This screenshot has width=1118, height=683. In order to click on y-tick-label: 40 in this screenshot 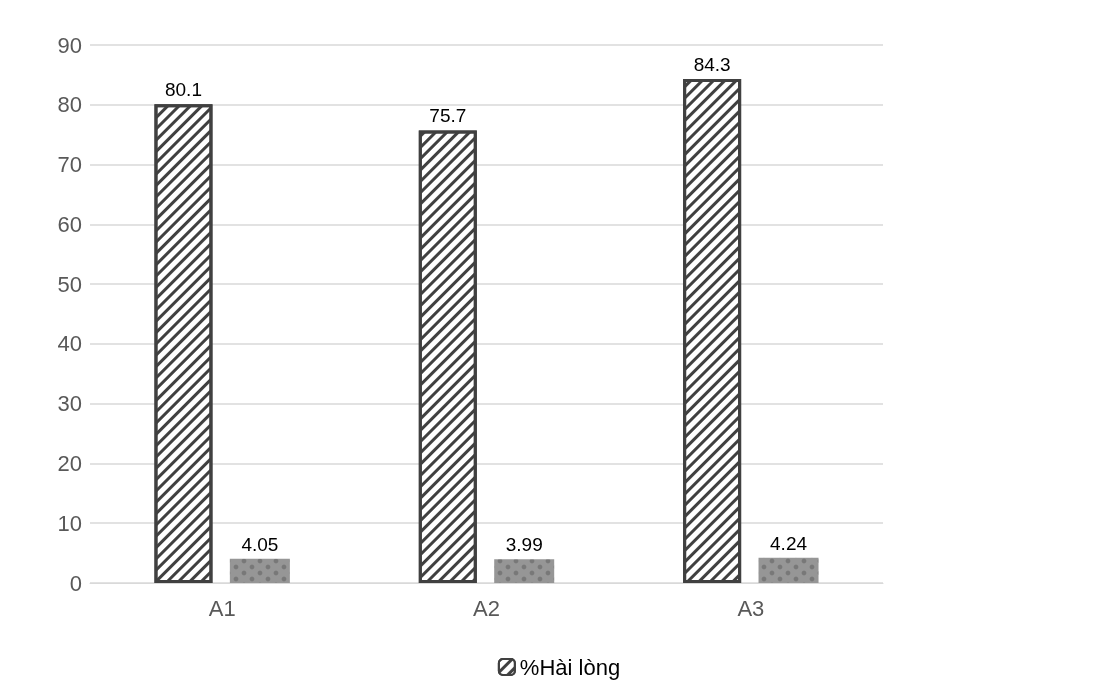, I will do `click(69, 344)`.